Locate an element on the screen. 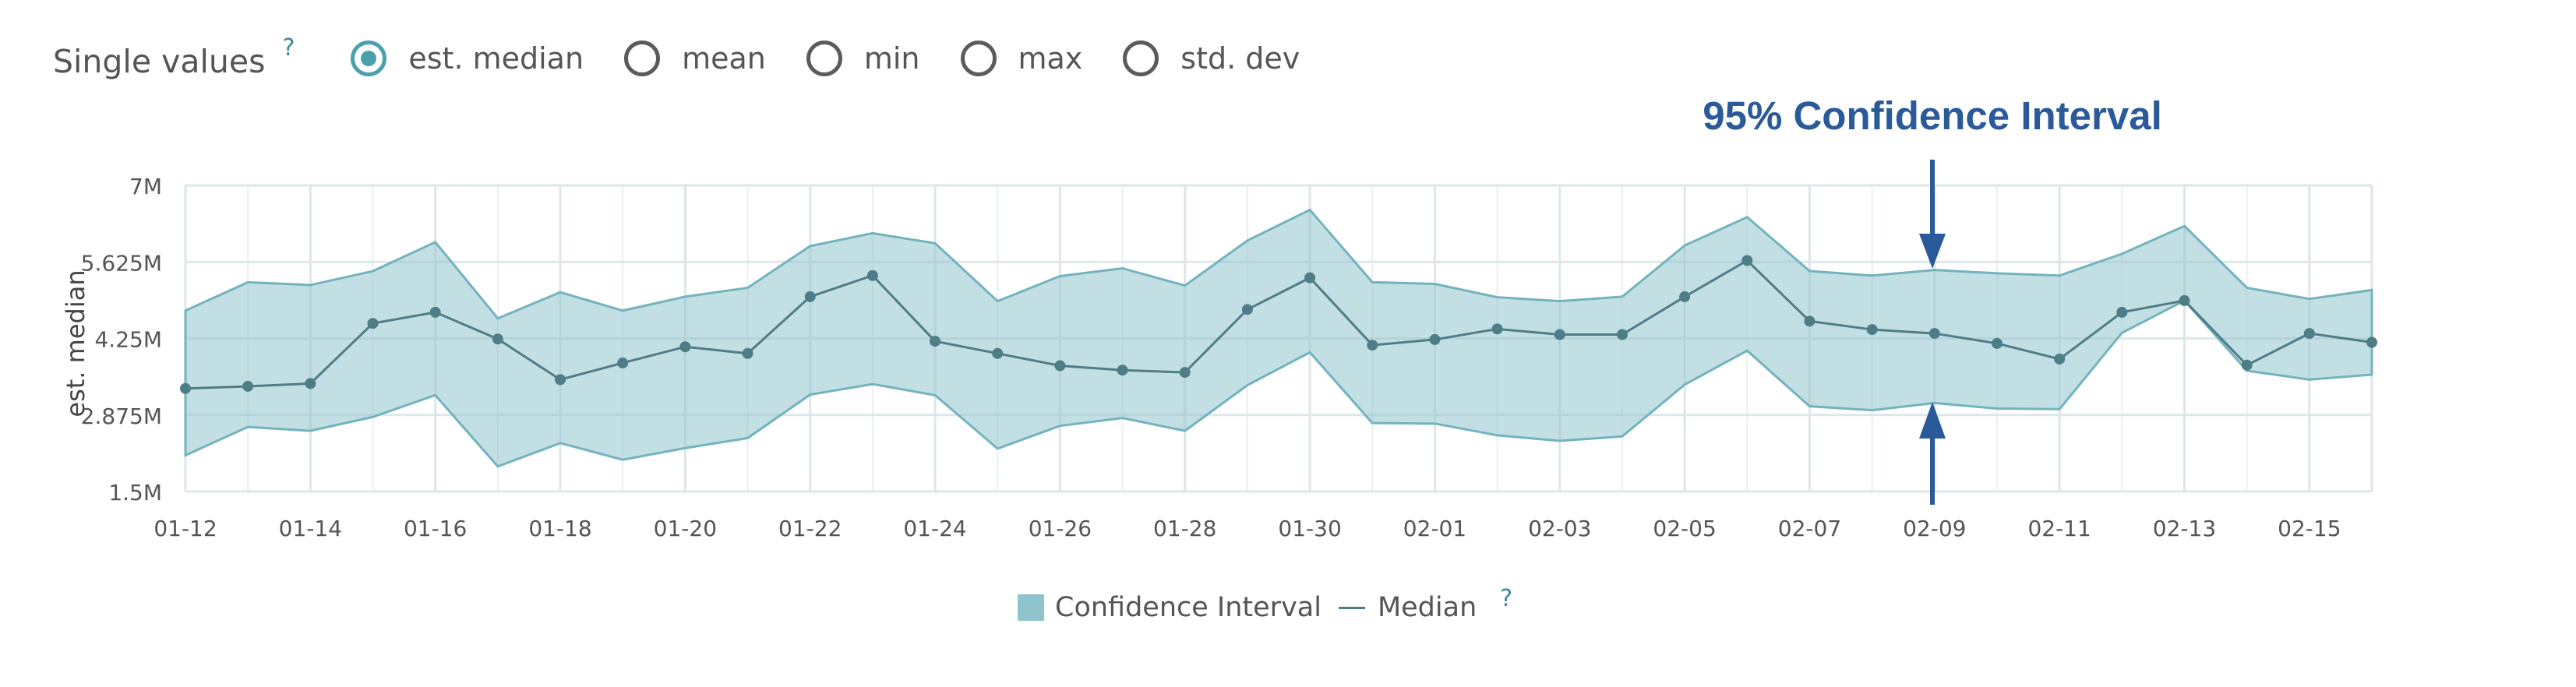 The height and width of the screenshot is (687, 2576). x-tick-label: 01-20 is located at coordinates (685, 528).